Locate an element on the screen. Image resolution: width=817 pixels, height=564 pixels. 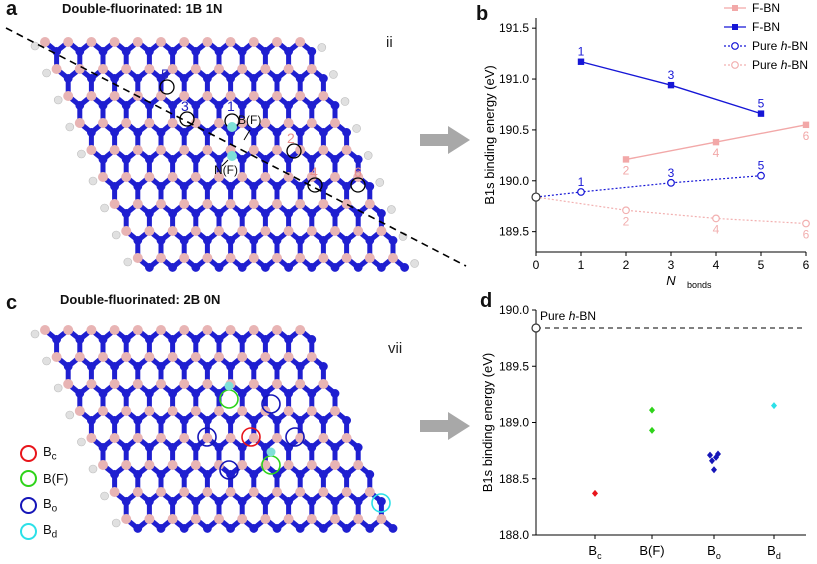
category-label: Bd is located at coordinates (774, 552).